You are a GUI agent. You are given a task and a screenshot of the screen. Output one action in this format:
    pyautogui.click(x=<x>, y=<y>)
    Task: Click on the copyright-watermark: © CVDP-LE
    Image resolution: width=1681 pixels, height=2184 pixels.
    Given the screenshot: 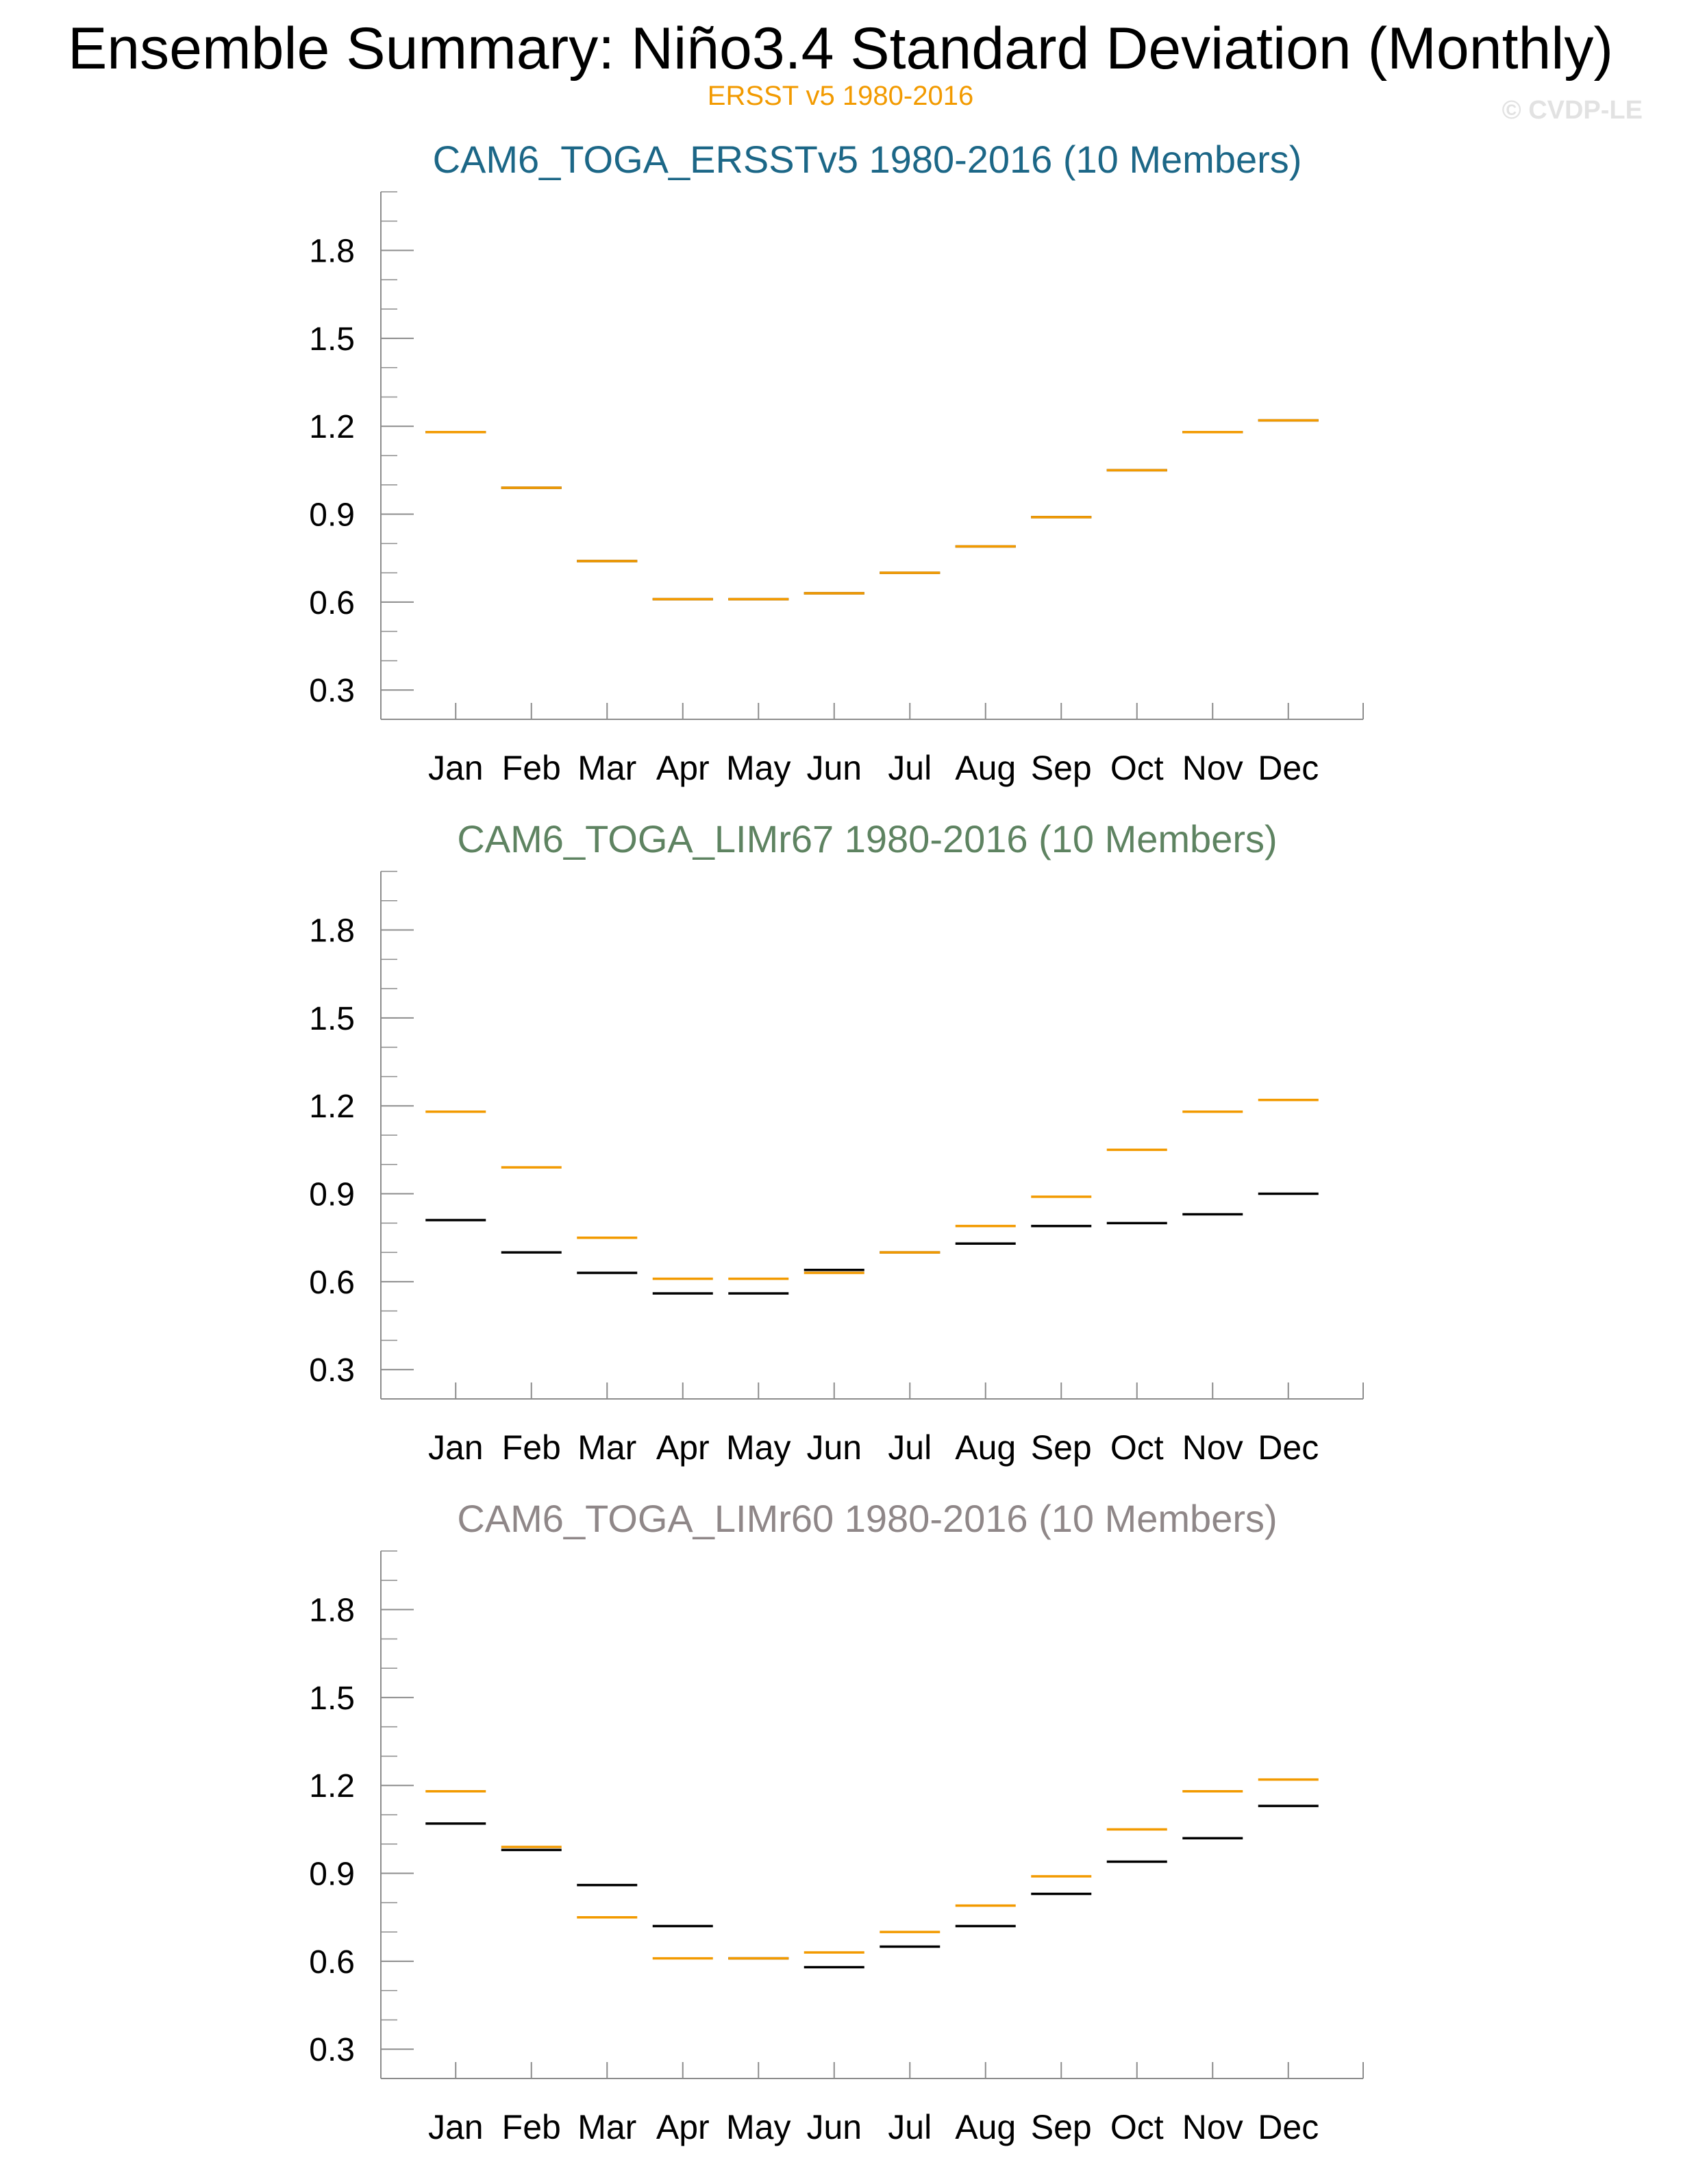 What is the action you would take?
    pyautogui.click(x=1573, y=110)
    